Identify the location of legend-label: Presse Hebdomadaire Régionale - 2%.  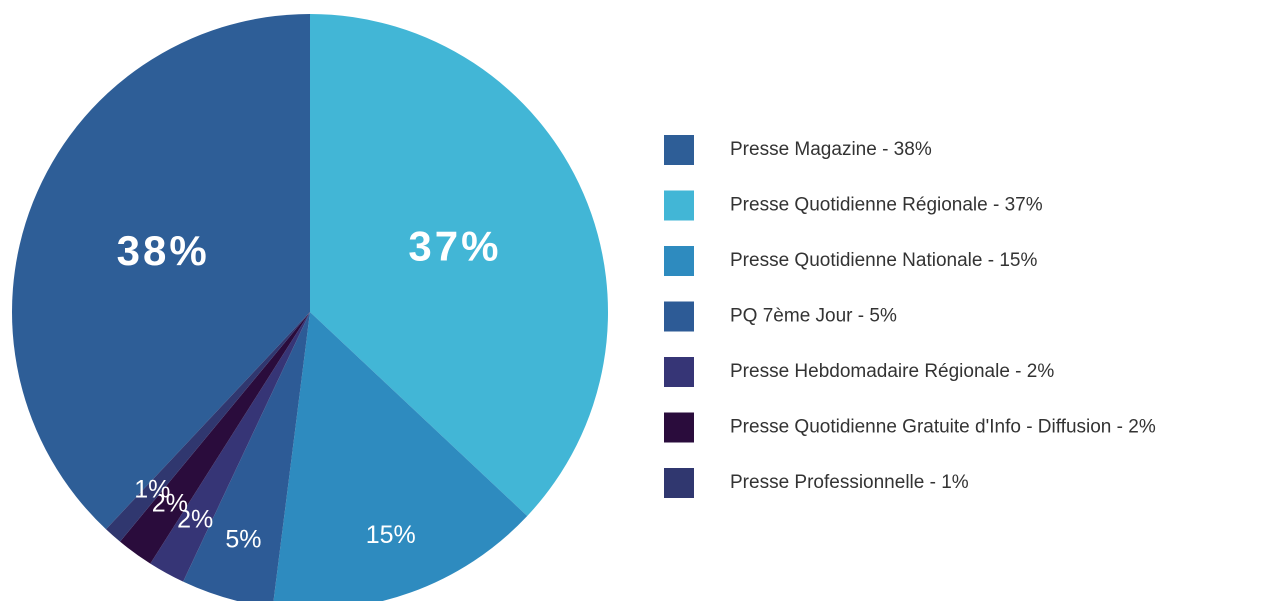
(892, 371).